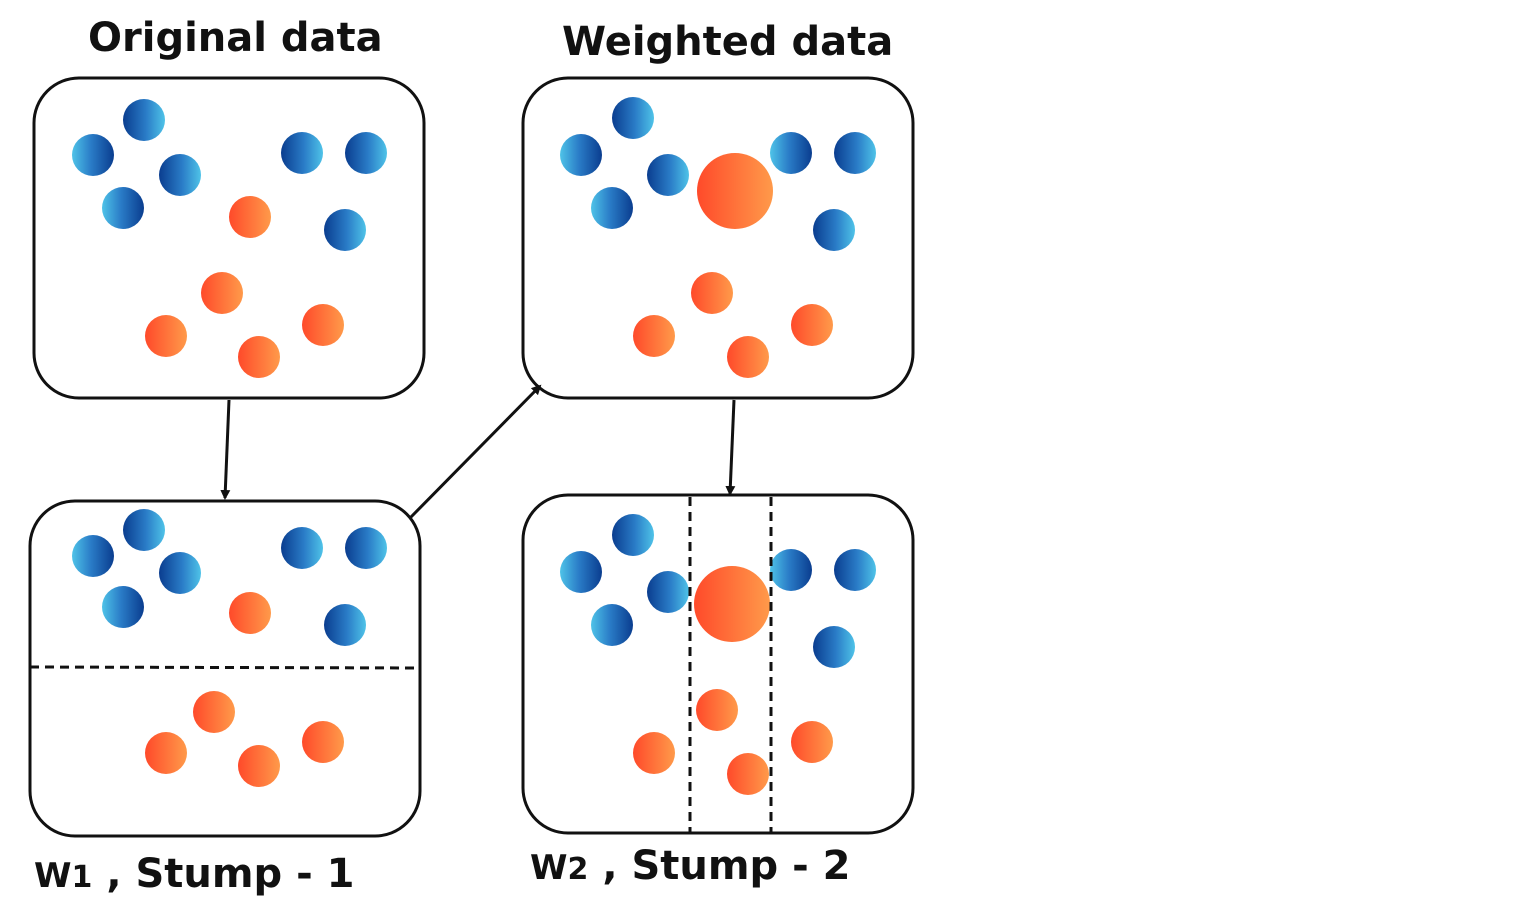  What do you see at coordinates (82, 877) in the screenshot?
I see `weight-1-subscript: 1` at bounding box center [82, 877].